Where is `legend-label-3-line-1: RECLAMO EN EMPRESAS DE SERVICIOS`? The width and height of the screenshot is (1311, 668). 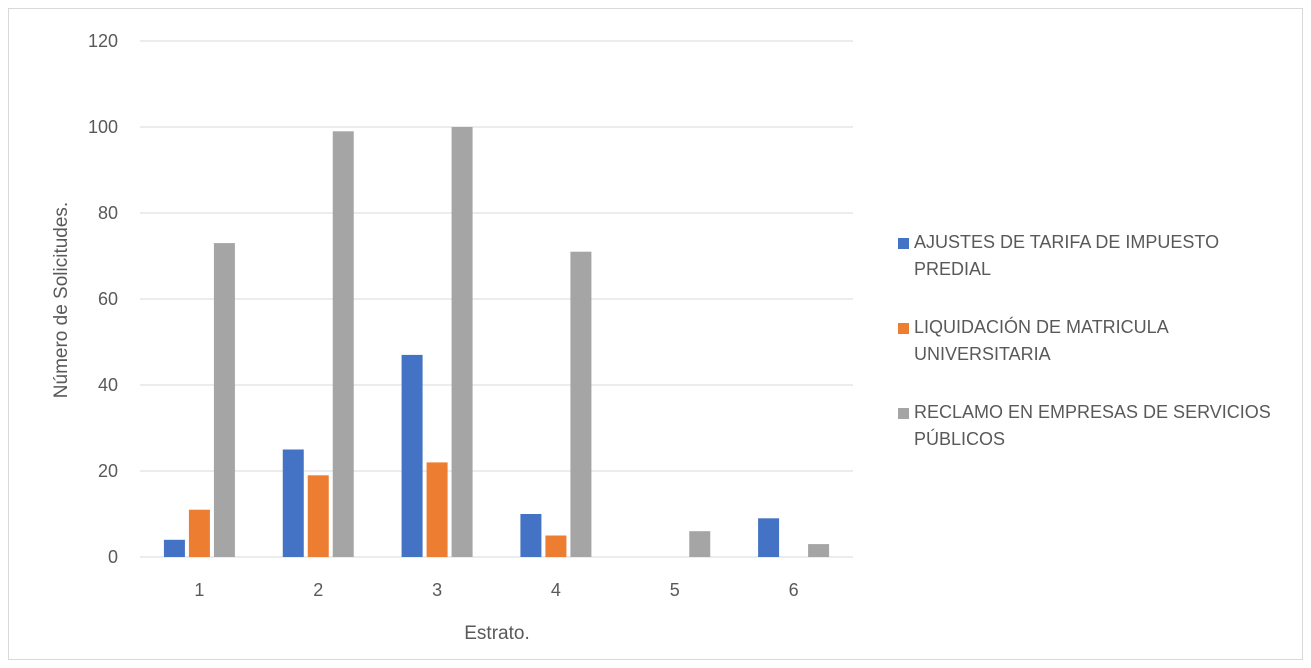
legend-label-3-line-1: RECLAMO EN EMPRESAS DE SERVICIOS is located at coordinates (1092, 412).